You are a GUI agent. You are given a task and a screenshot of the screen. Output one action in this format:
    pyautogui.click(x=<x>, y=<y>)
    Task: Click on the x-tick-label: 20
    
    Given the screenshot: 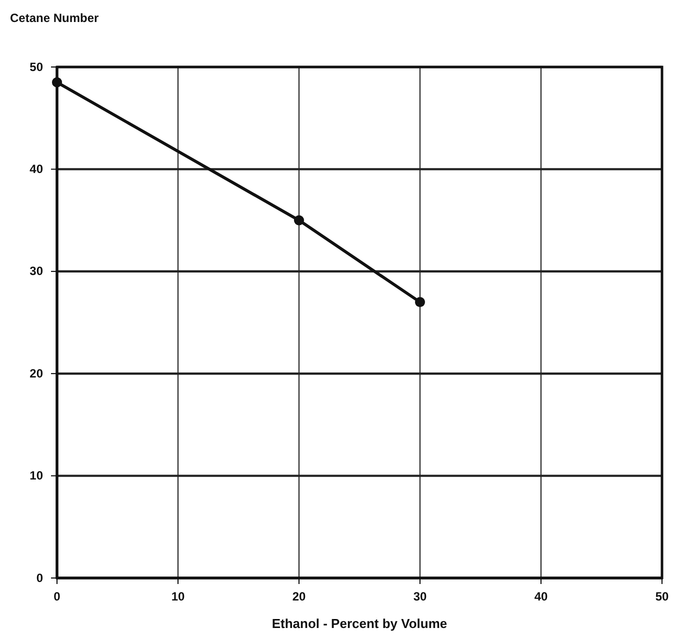 What is the action you would take?
    pyautogui.click(x=299, y=597)
    